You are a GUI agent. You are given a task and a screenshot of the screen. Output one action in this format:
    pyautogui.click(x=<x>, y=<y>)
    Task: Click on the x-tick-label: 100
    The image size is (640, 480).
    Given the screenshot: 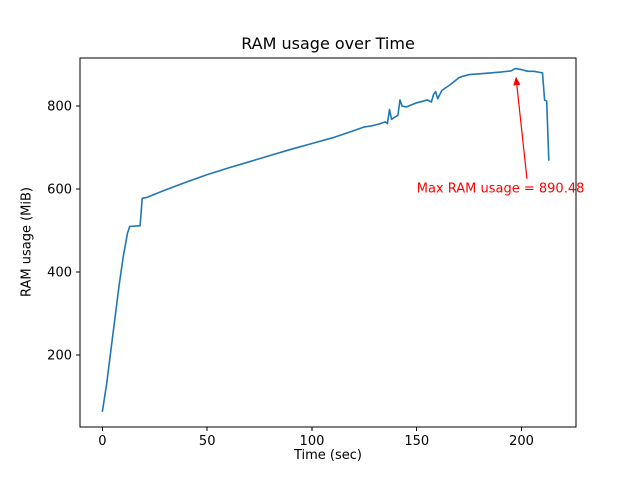 What is the action you would take?
    pyautogui.click(x=312, y=441)
    